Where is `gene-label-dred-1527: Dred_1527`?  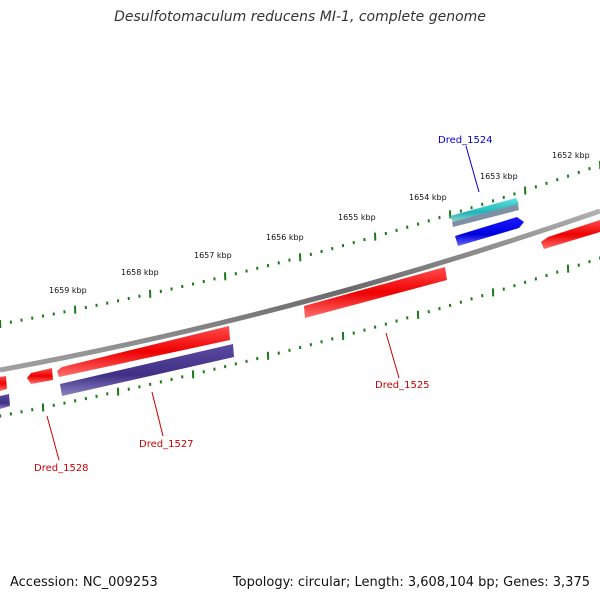 gene-label-dred-1527: Dred_1527 is located at coordinates (166, 444).